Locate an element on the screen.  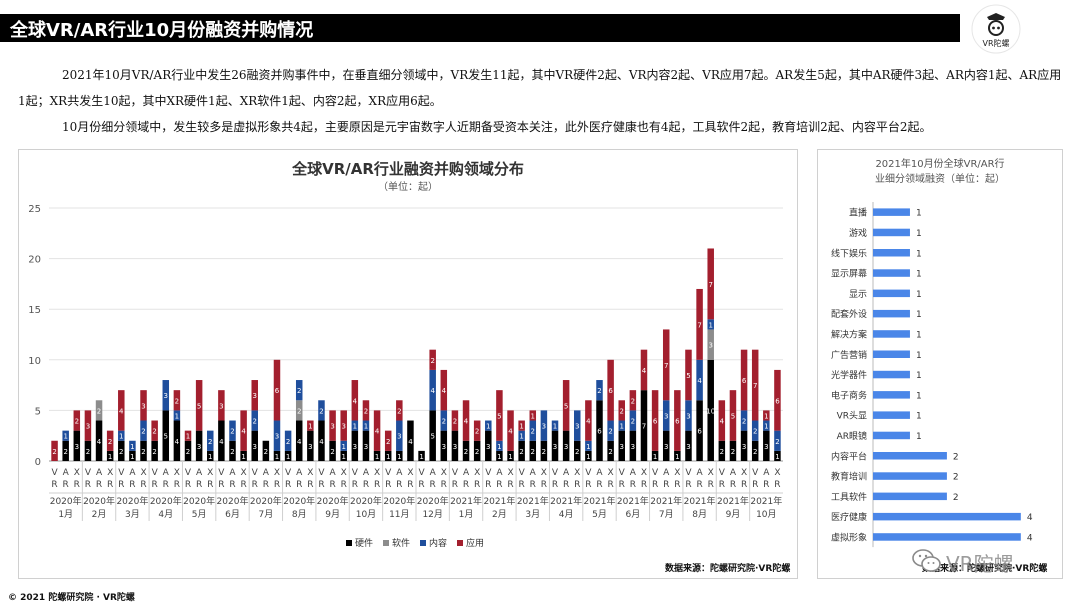
side-category-label: 医疗健康 is located at coordinates (849, 517).